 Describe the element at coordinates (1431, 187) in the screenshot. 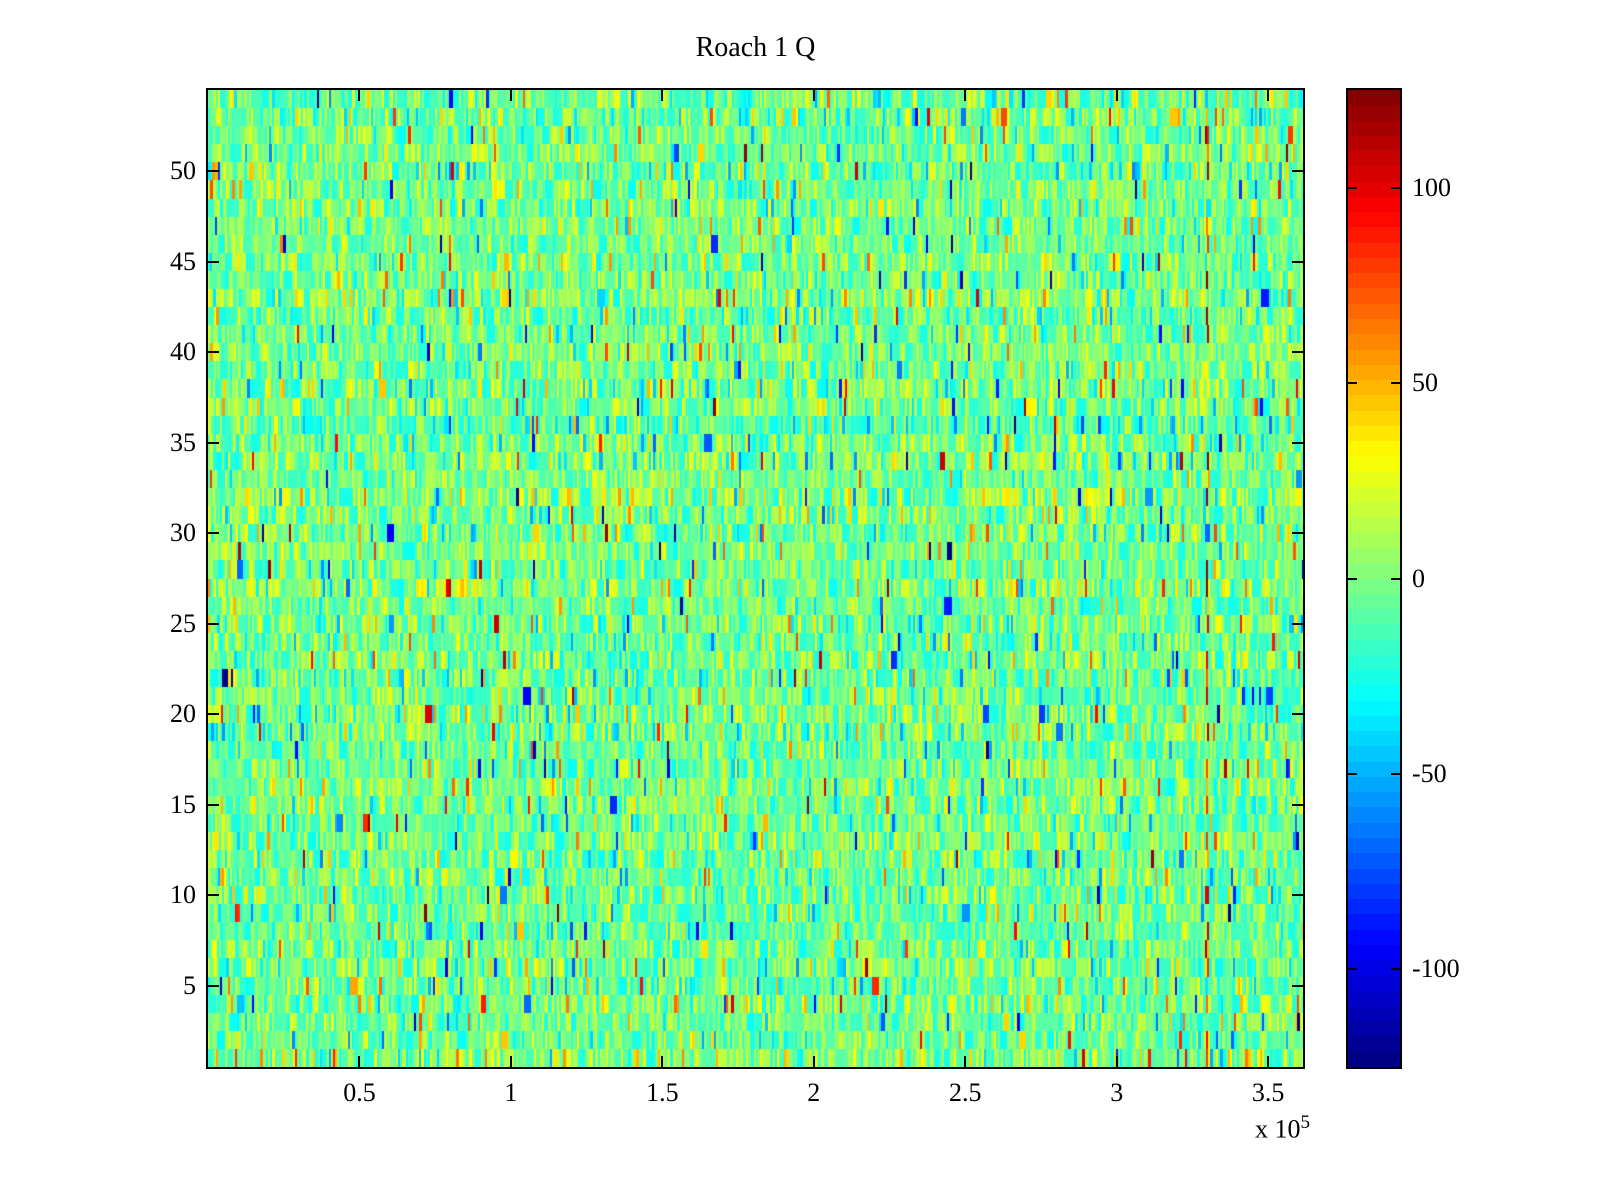

I see `colorbar-tick-label: 100` at that location.